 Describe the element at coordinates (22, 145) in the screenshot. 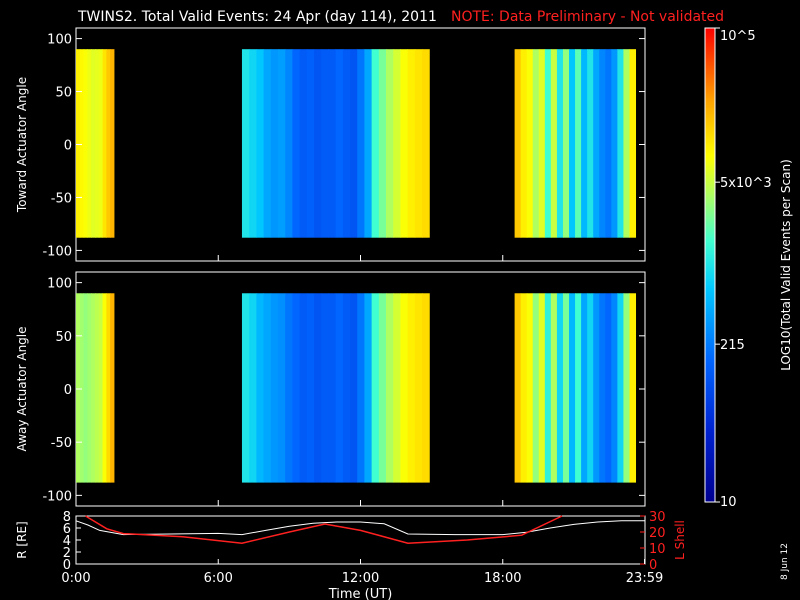

I see `y-axis-label: Toward Actuator Angle` at that location.